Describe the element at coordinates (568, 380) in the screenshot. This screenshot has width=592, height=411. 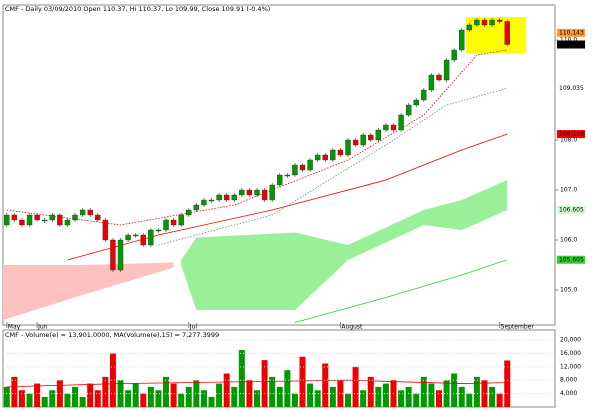
I see `y-tick-label: 8,000` at that location.